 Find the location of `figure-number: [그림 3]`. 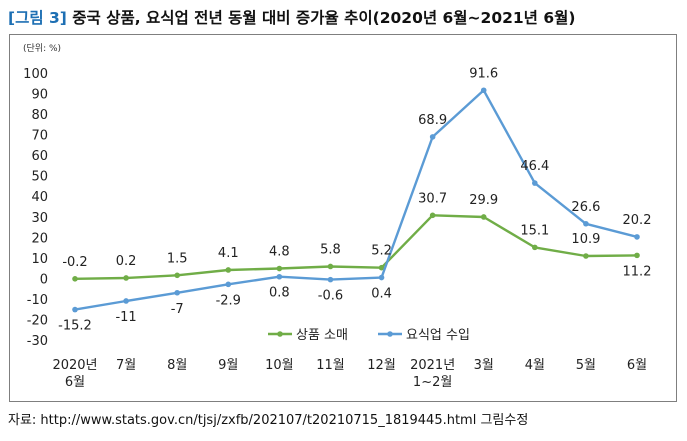

figure-number: [그림 3] is located at coordinates (37, 18).